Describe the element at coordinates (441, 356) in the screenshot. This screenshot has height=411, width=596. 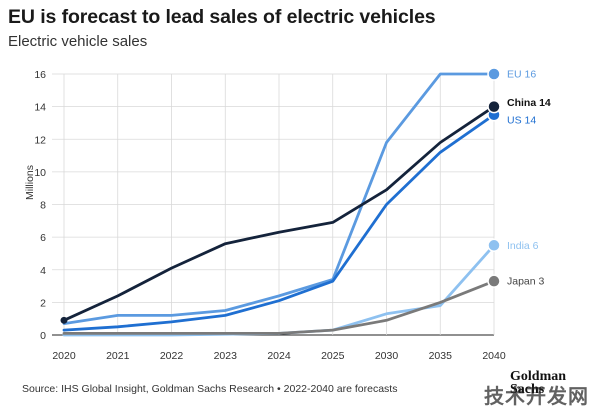
I see `x-tick-label: 2035` at that location.